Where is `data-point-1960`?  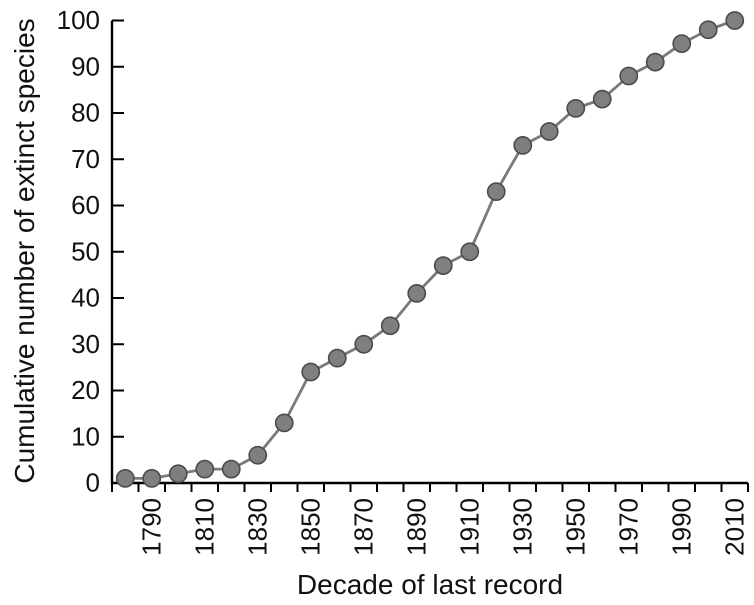
data-point-1960 is located at coordinates (602, 99).